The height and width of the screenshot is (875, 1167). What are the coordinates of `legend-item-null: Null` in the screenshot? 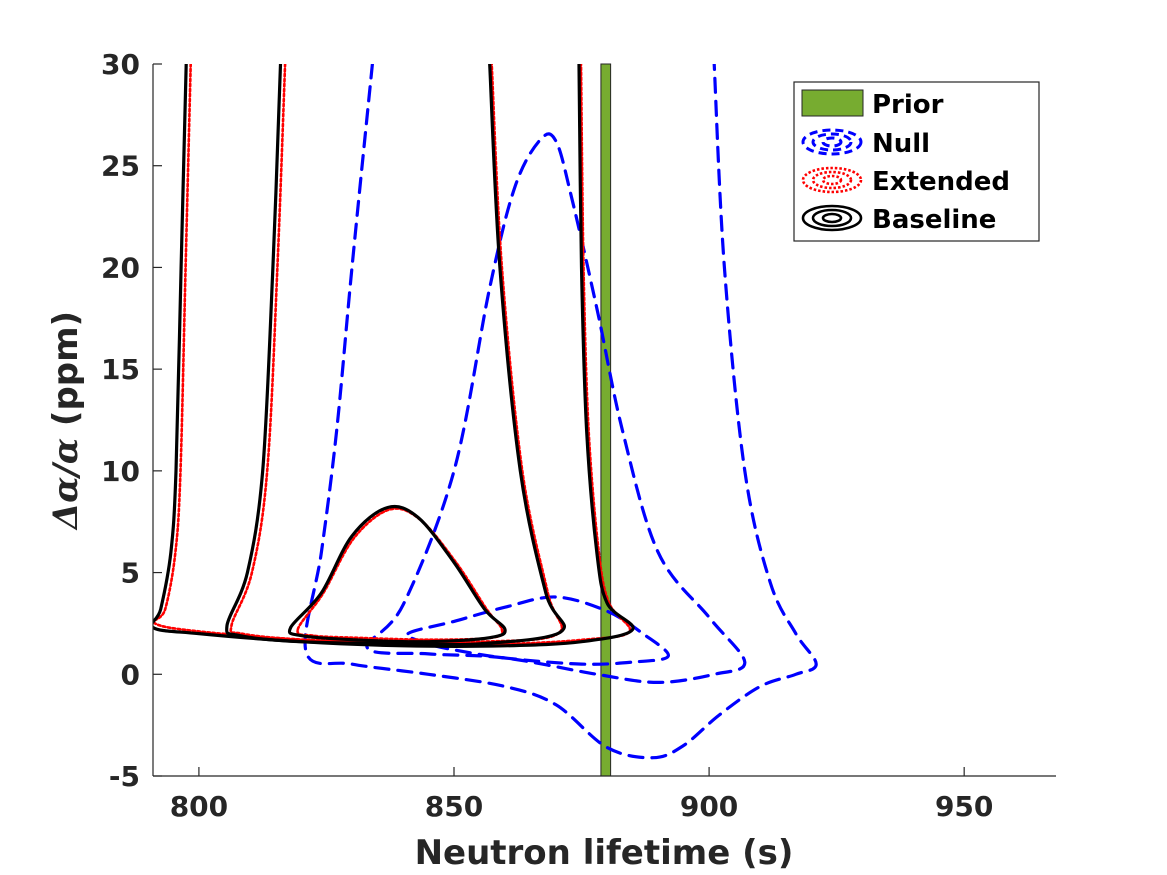 It's located at (865, 143).